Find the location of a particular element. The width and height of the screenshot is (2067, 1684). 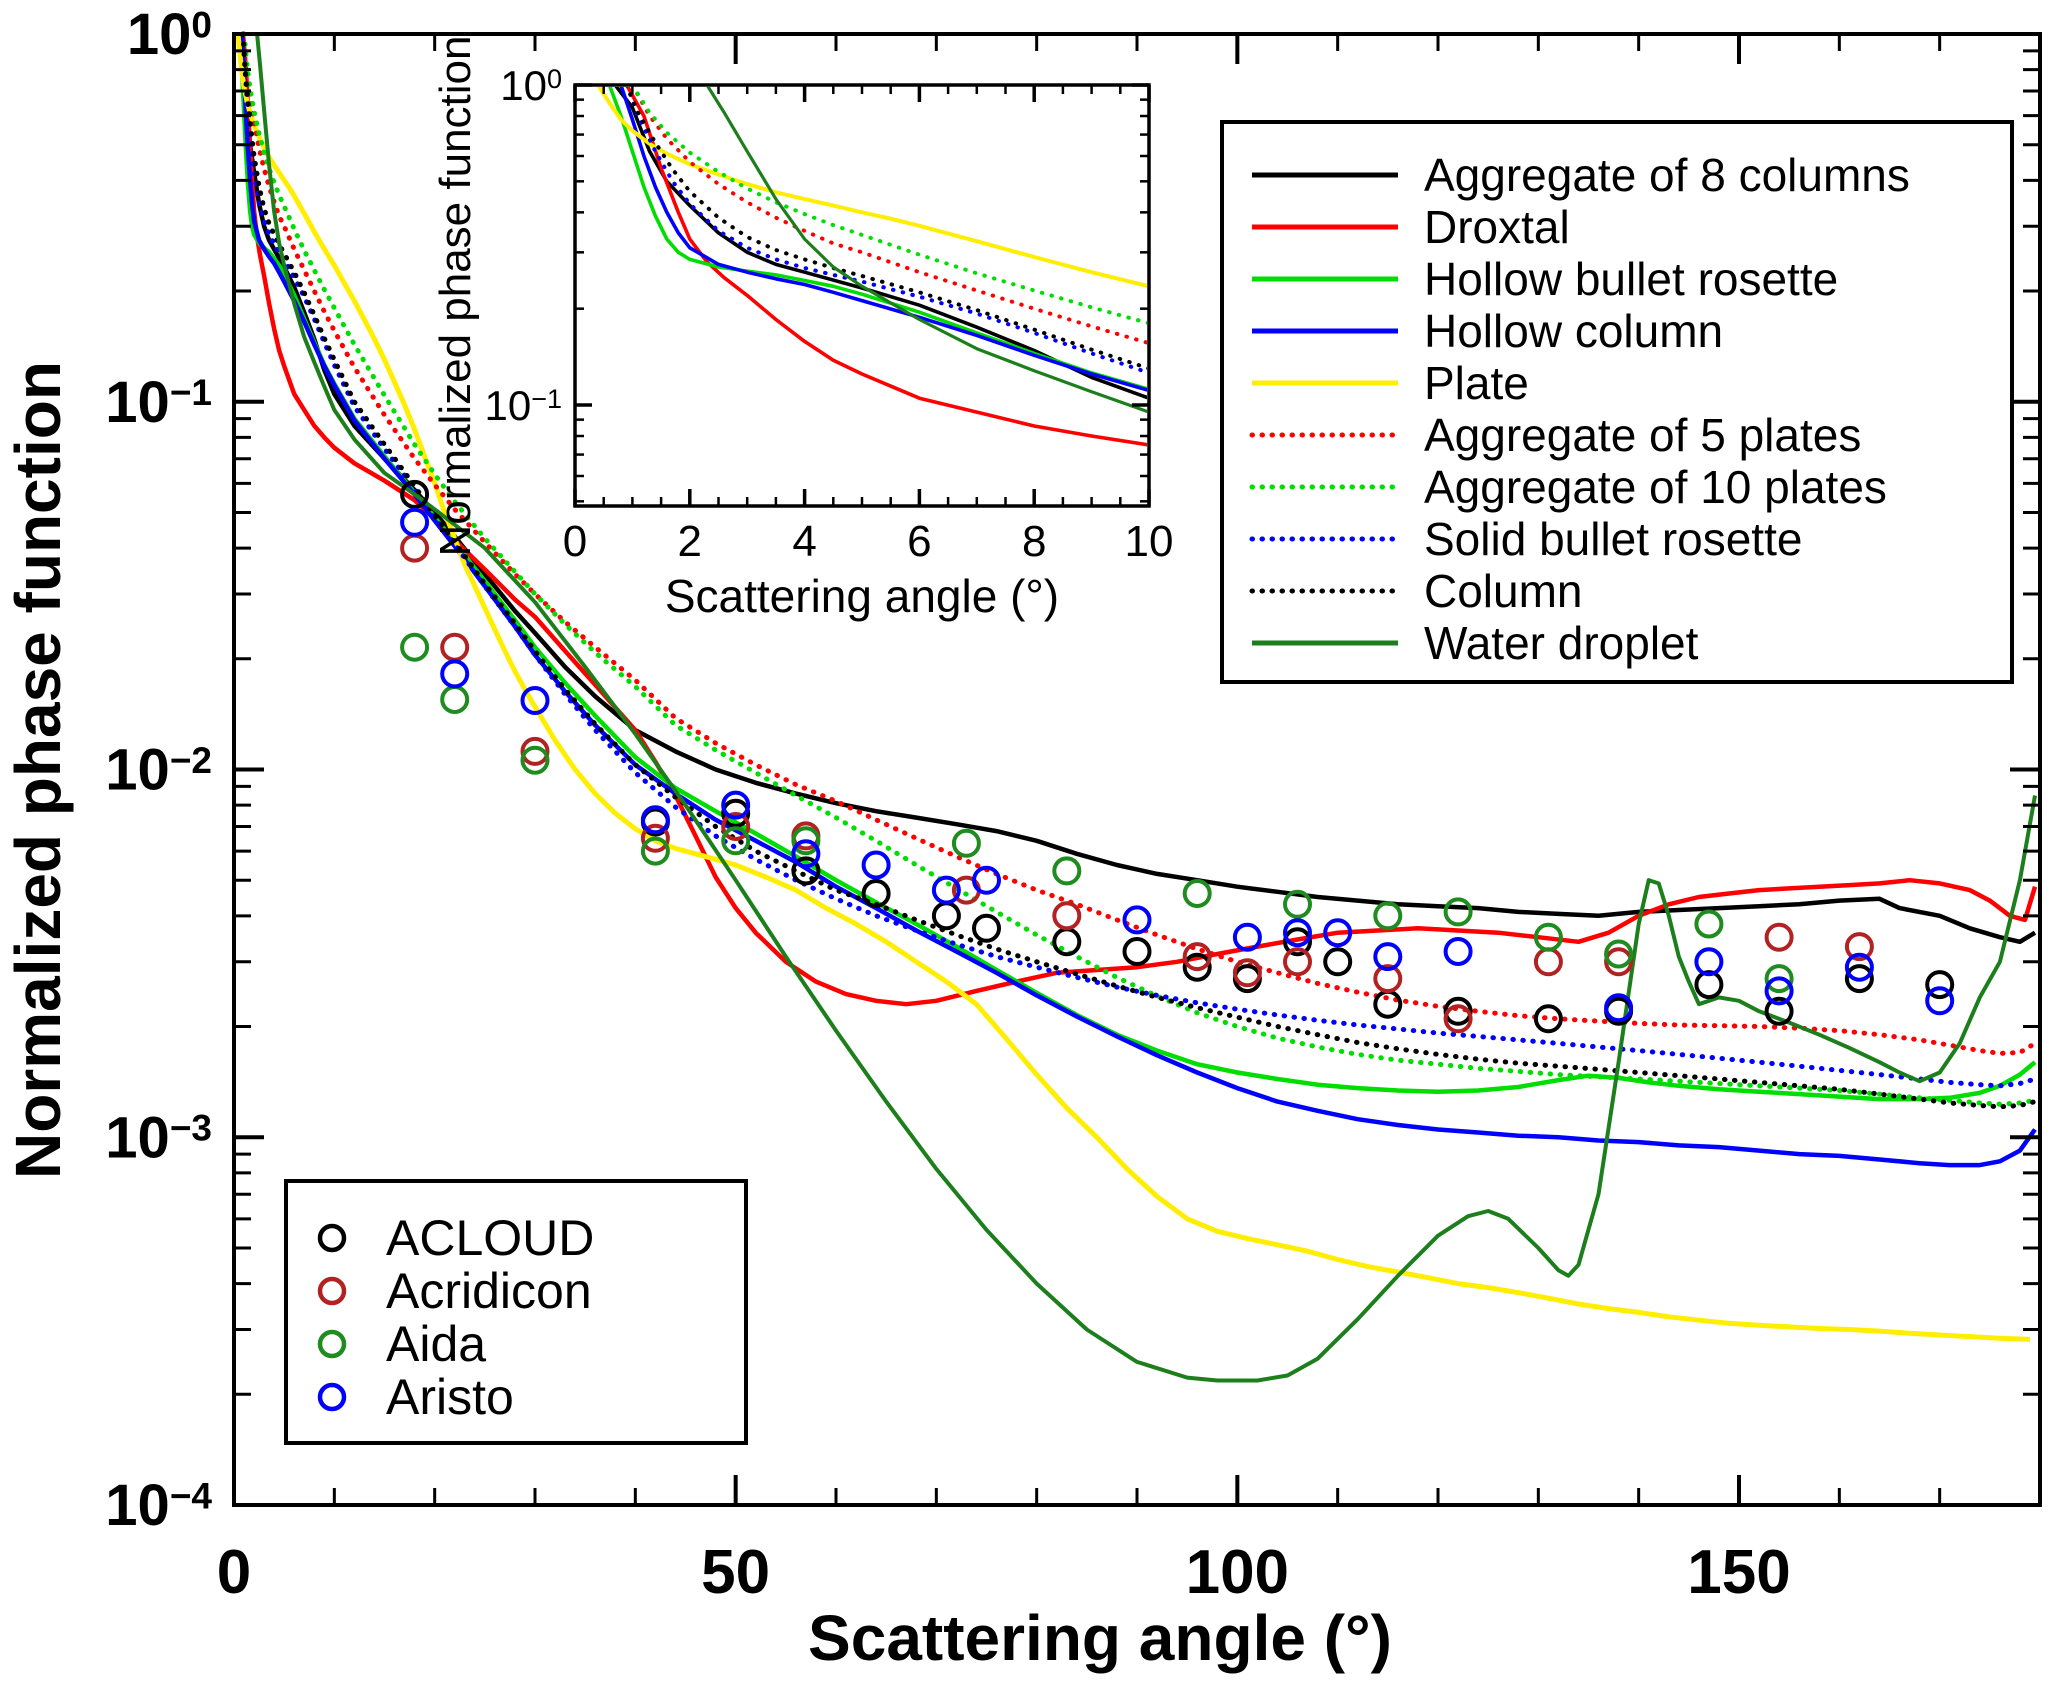

inset-frame: 0 2 4 6 8 10 100 10⁻¹ is located at coordinates (828, 314).